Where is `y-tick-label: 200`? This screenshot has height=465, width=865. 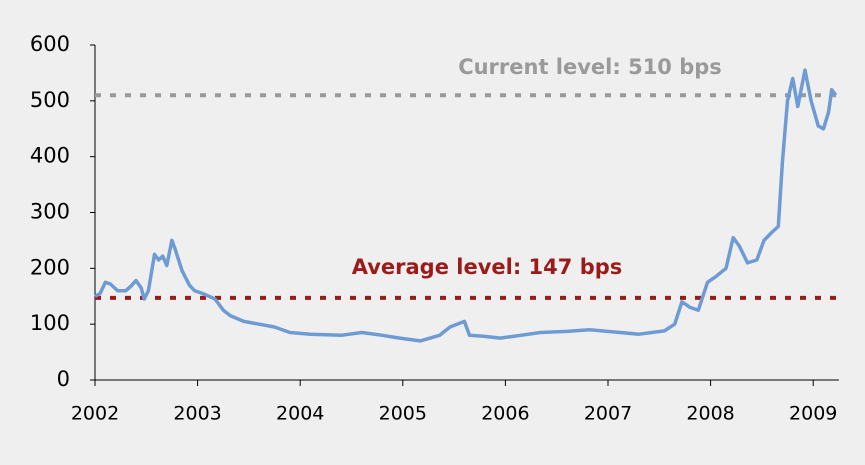 y-tick-label: 200 is located at coordinates (50, 267).